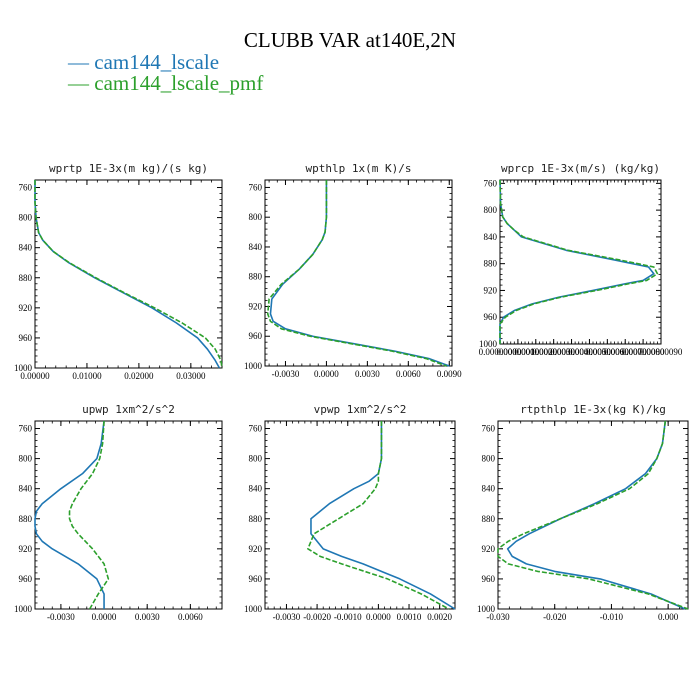 The image size is (700, 700). What do you see at coordinates (439, 617) in the screenshot?
I see `x-tick-label: 0.0020` at bounding box center [439, 617].